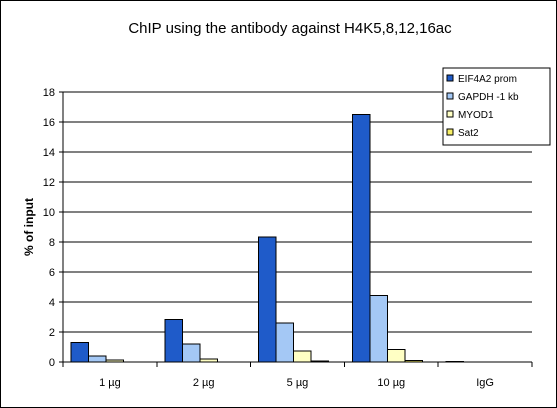  I want to click on y-tick-label: 14, so click(49, 153).